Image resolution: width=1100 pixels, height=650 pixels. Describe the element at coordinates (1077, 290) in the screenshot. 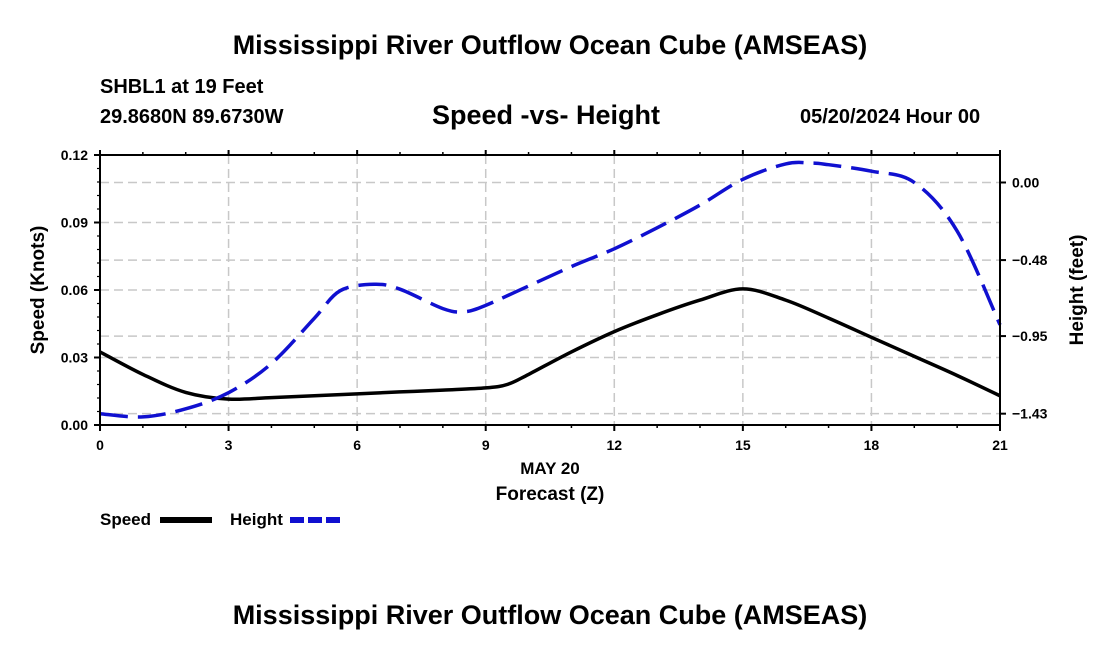

I see `y2-axis-title: Height (feet)` at that location.